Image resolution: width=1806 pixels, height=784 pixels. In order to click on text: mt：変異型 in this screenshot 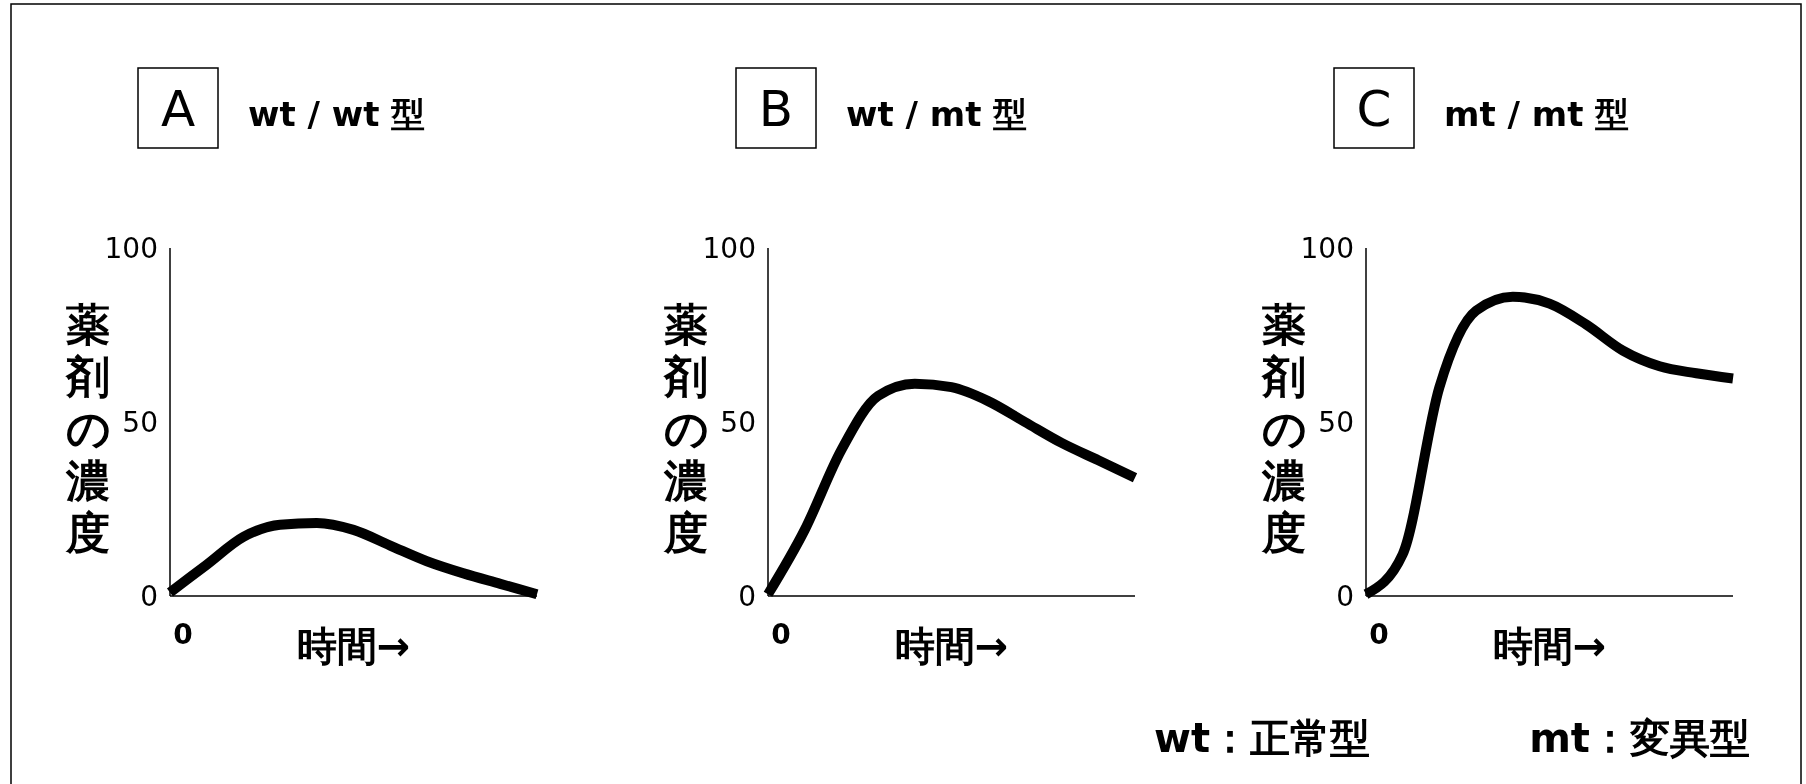, I will do `click(1639, 738)`.